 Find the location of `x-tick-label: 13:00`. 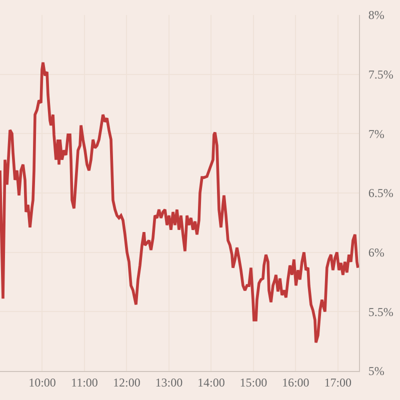

x-tick-label: 13:00 is located at coordinates (169, 382).